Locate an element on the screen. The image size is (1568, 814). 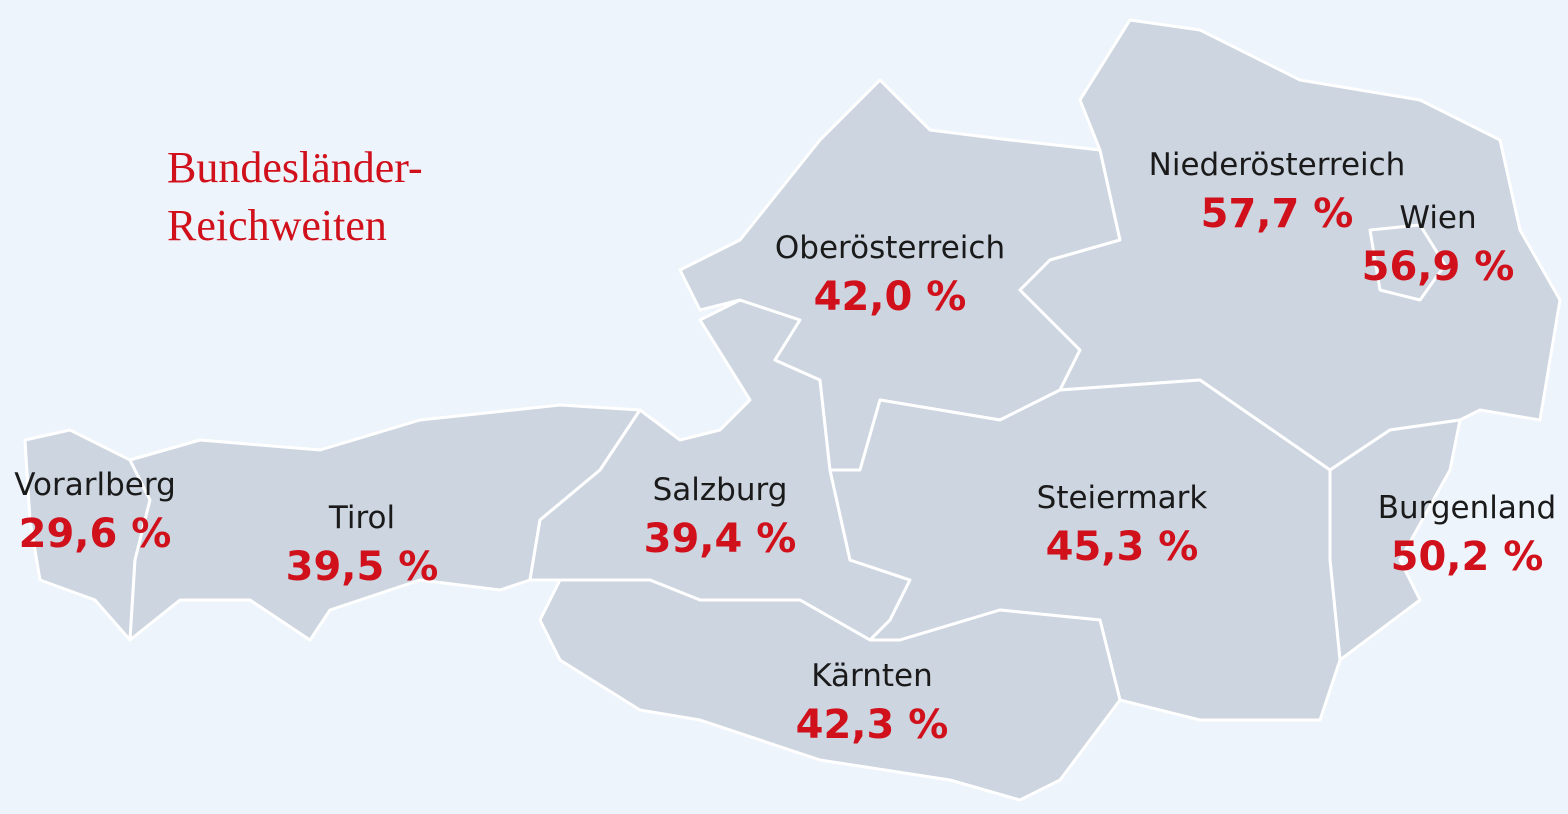
region-share: 39,5 % is located at coordinates (362, 567).